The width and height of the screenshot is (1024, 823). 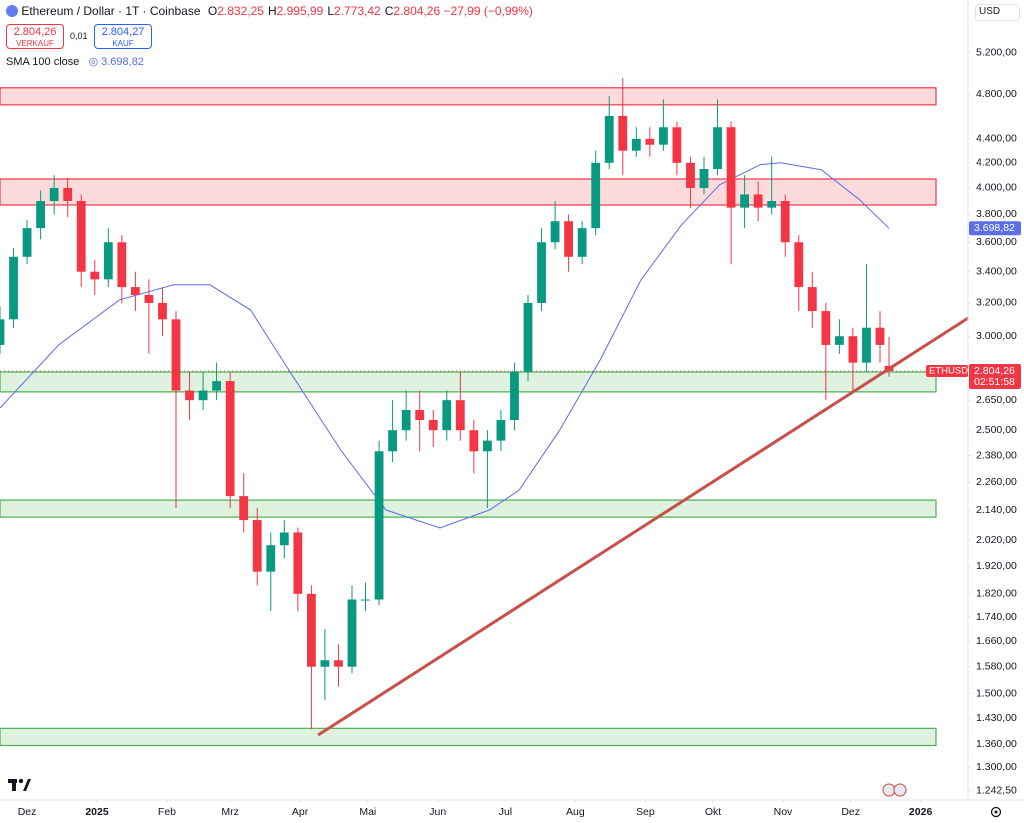 What do you see at coordinates (19, 784) in the screenshot?
I see `logo` at bounding box center [19, 784].